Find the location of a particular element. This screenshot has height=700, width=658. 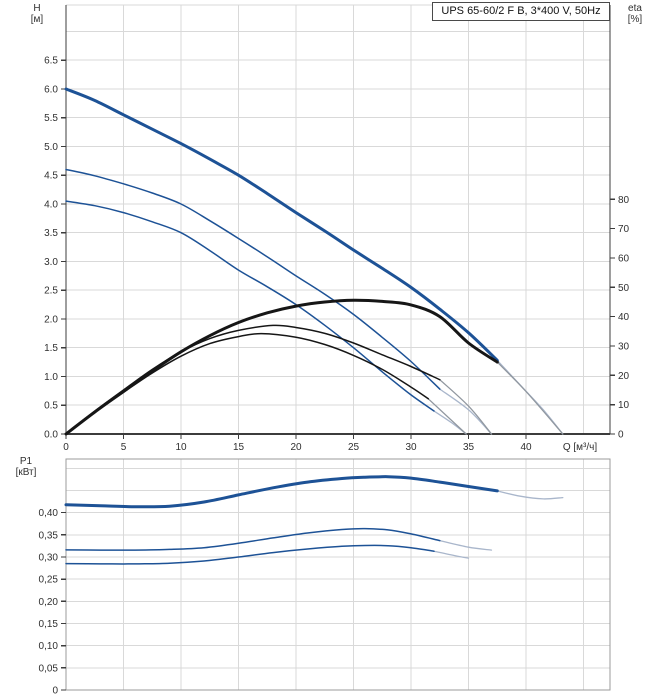

svg-text: 6.5 is located at coordinates (51, 61).